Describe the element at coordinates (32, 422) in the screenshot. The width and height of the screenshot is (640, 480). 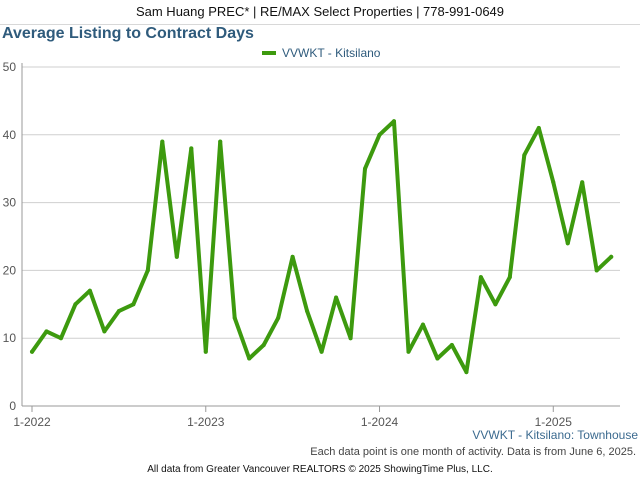
I see `x-tick-label: 1-2022` at that location.